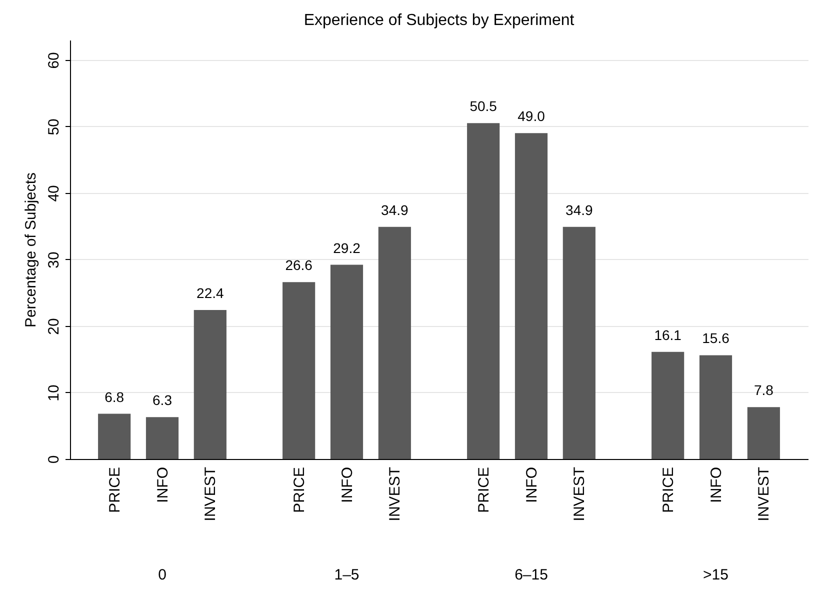 This screenshot has height=592, width=823. What do you see at coordinates (668, 334) in the screenshot?
I see `data-label: 16.1` at bounding box center [668, 334].